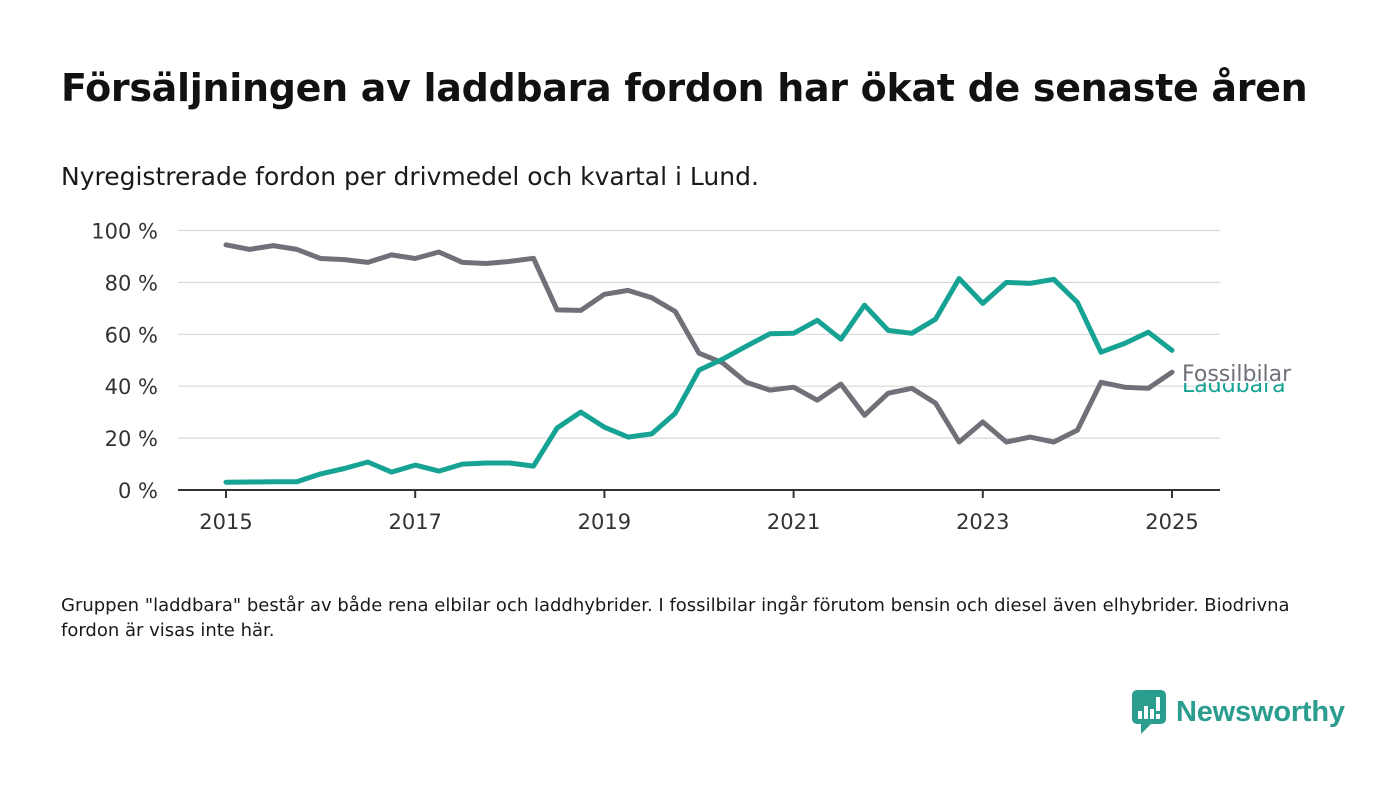 The height and width of the screenshot is (793, 1400). I want to click on y-tick-label: 100 %, so click(124, 232).